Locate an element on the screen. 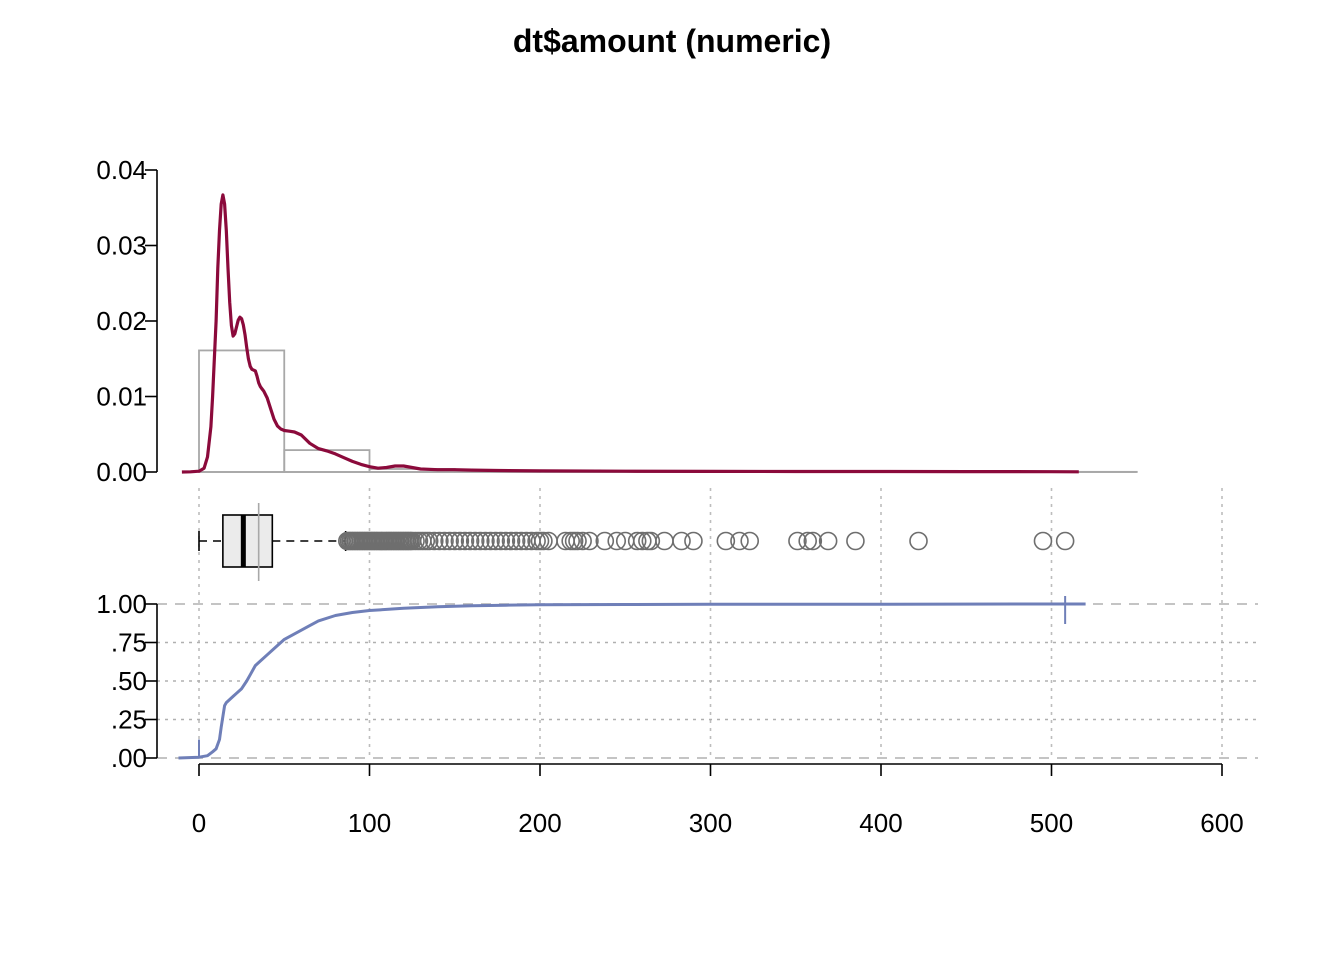 The image size is (1344, 960). x-tick-label: 400 is located at coordinates (880, 823).